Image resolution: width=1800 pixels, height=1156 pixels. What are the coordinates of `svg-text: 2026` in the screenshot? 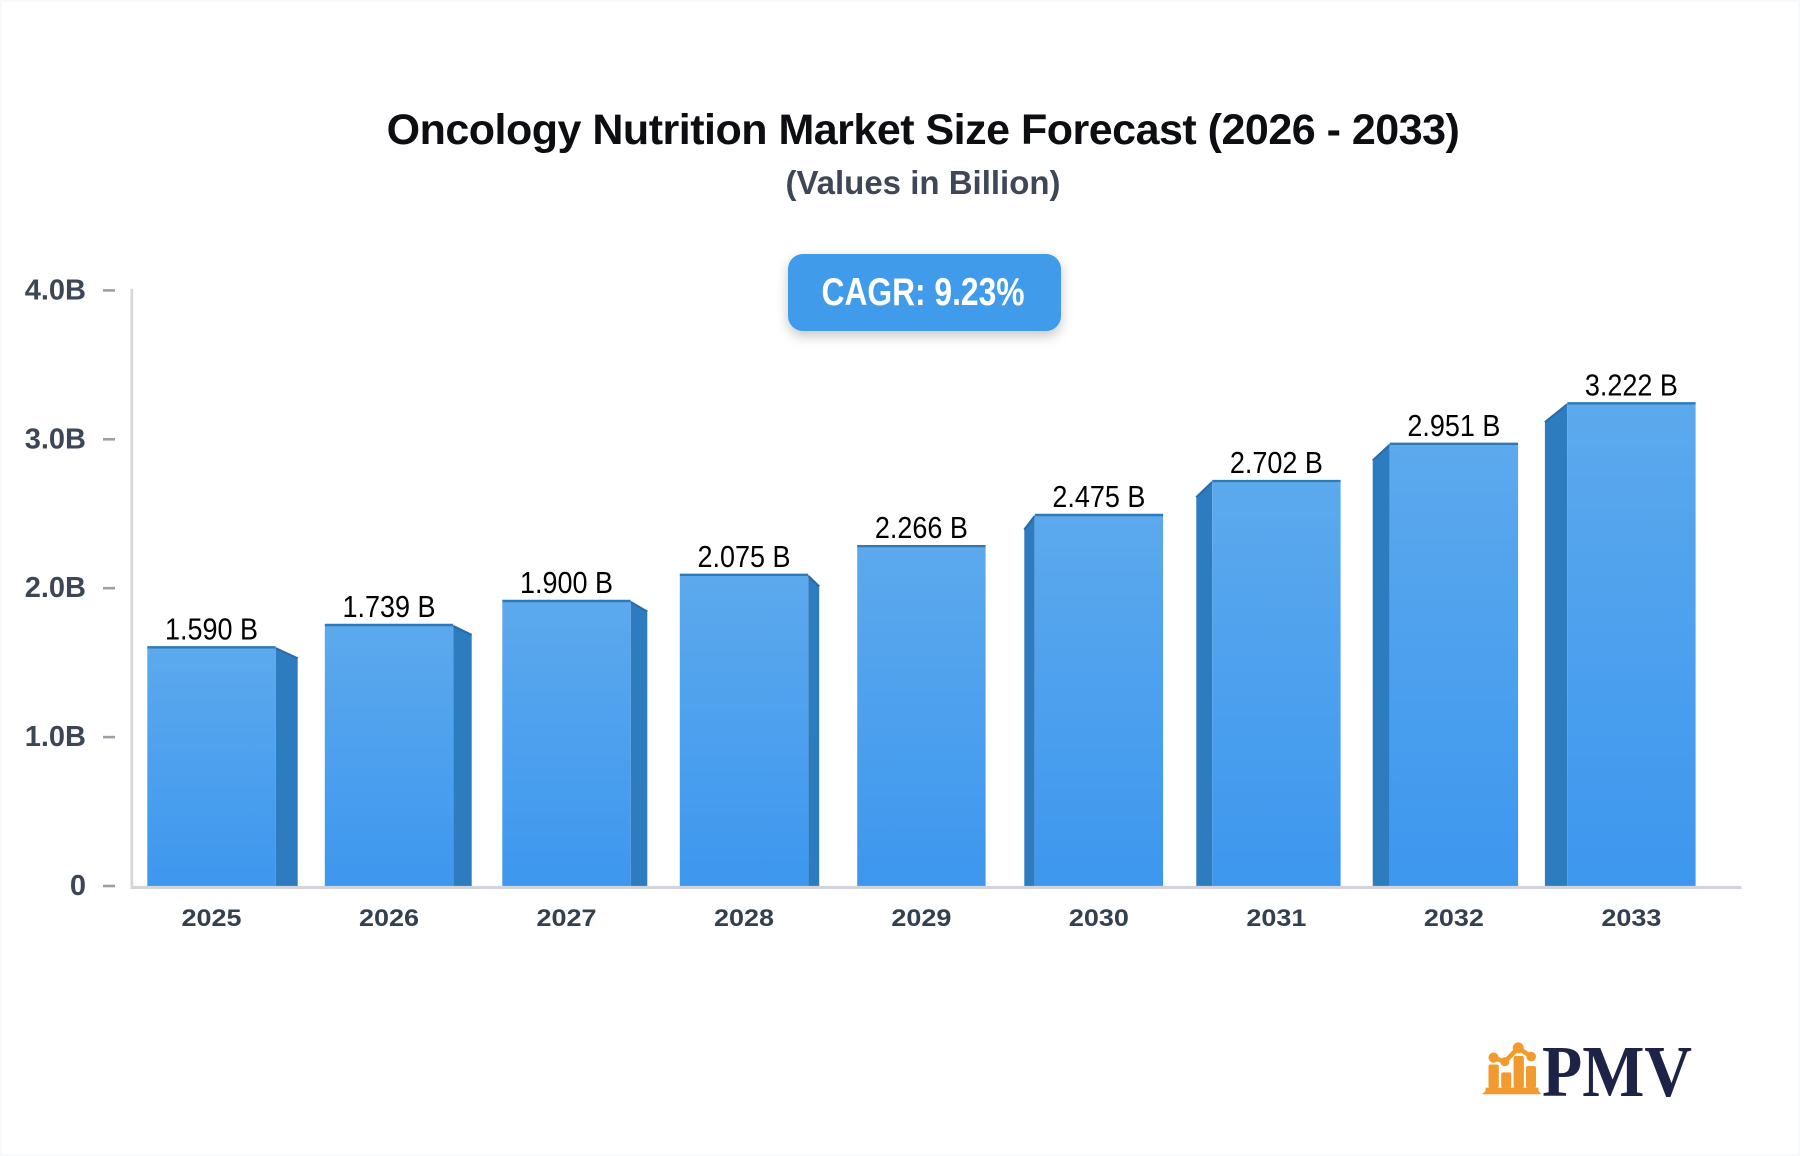 It's located at (389, 918).